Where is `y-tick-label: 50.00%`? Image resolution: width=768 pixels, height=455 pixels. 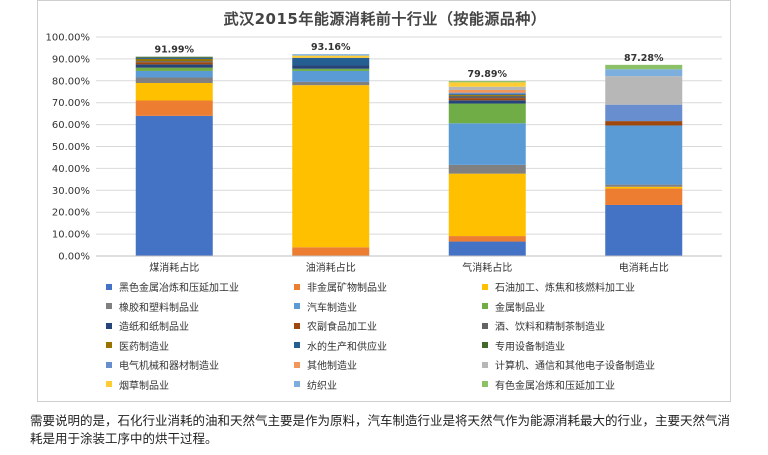 y-tick-label: 50.00% is located at coordinates (71, 147).